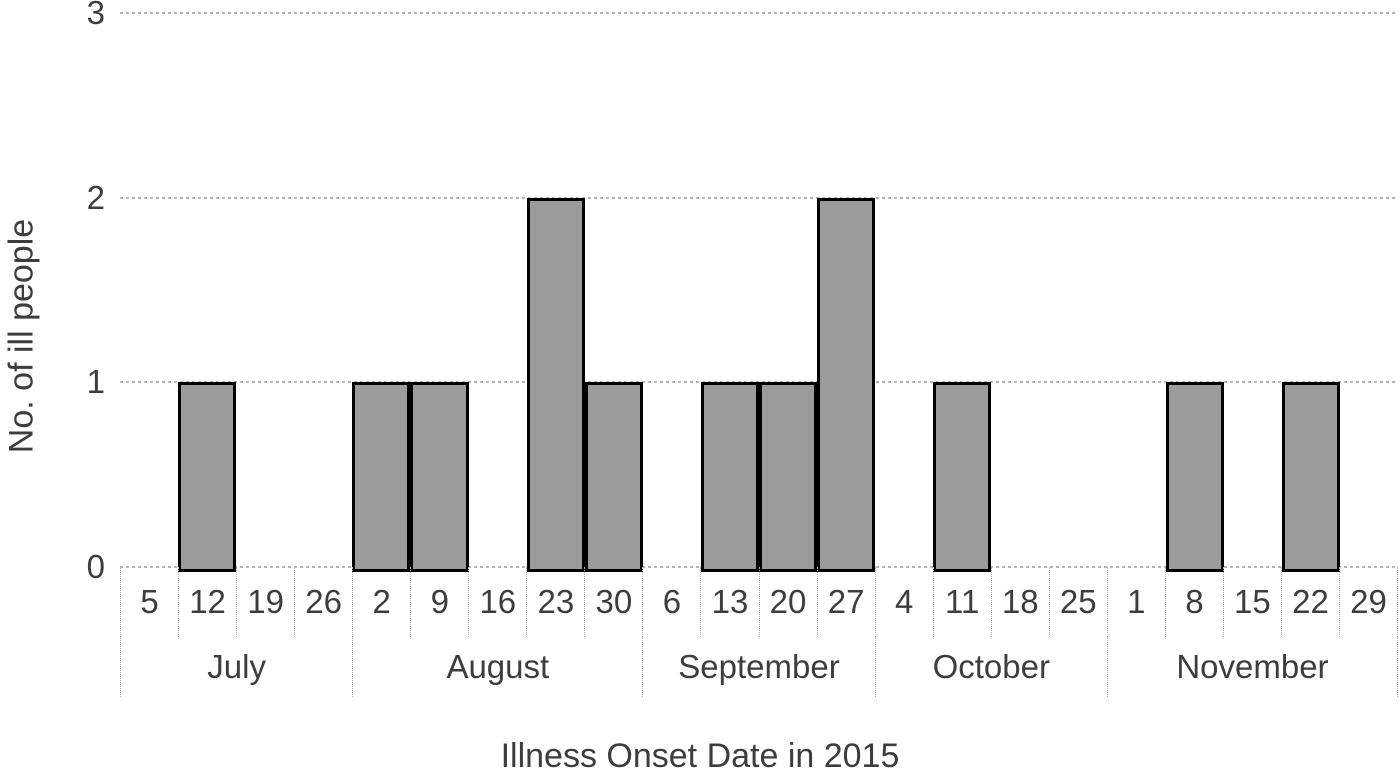 This screenshot has width=1400, height=782. What do you see at coordinates (613, 602) in the screenshot?
I see `week-tick-august-30: 30` at bounding box center [613, 602].